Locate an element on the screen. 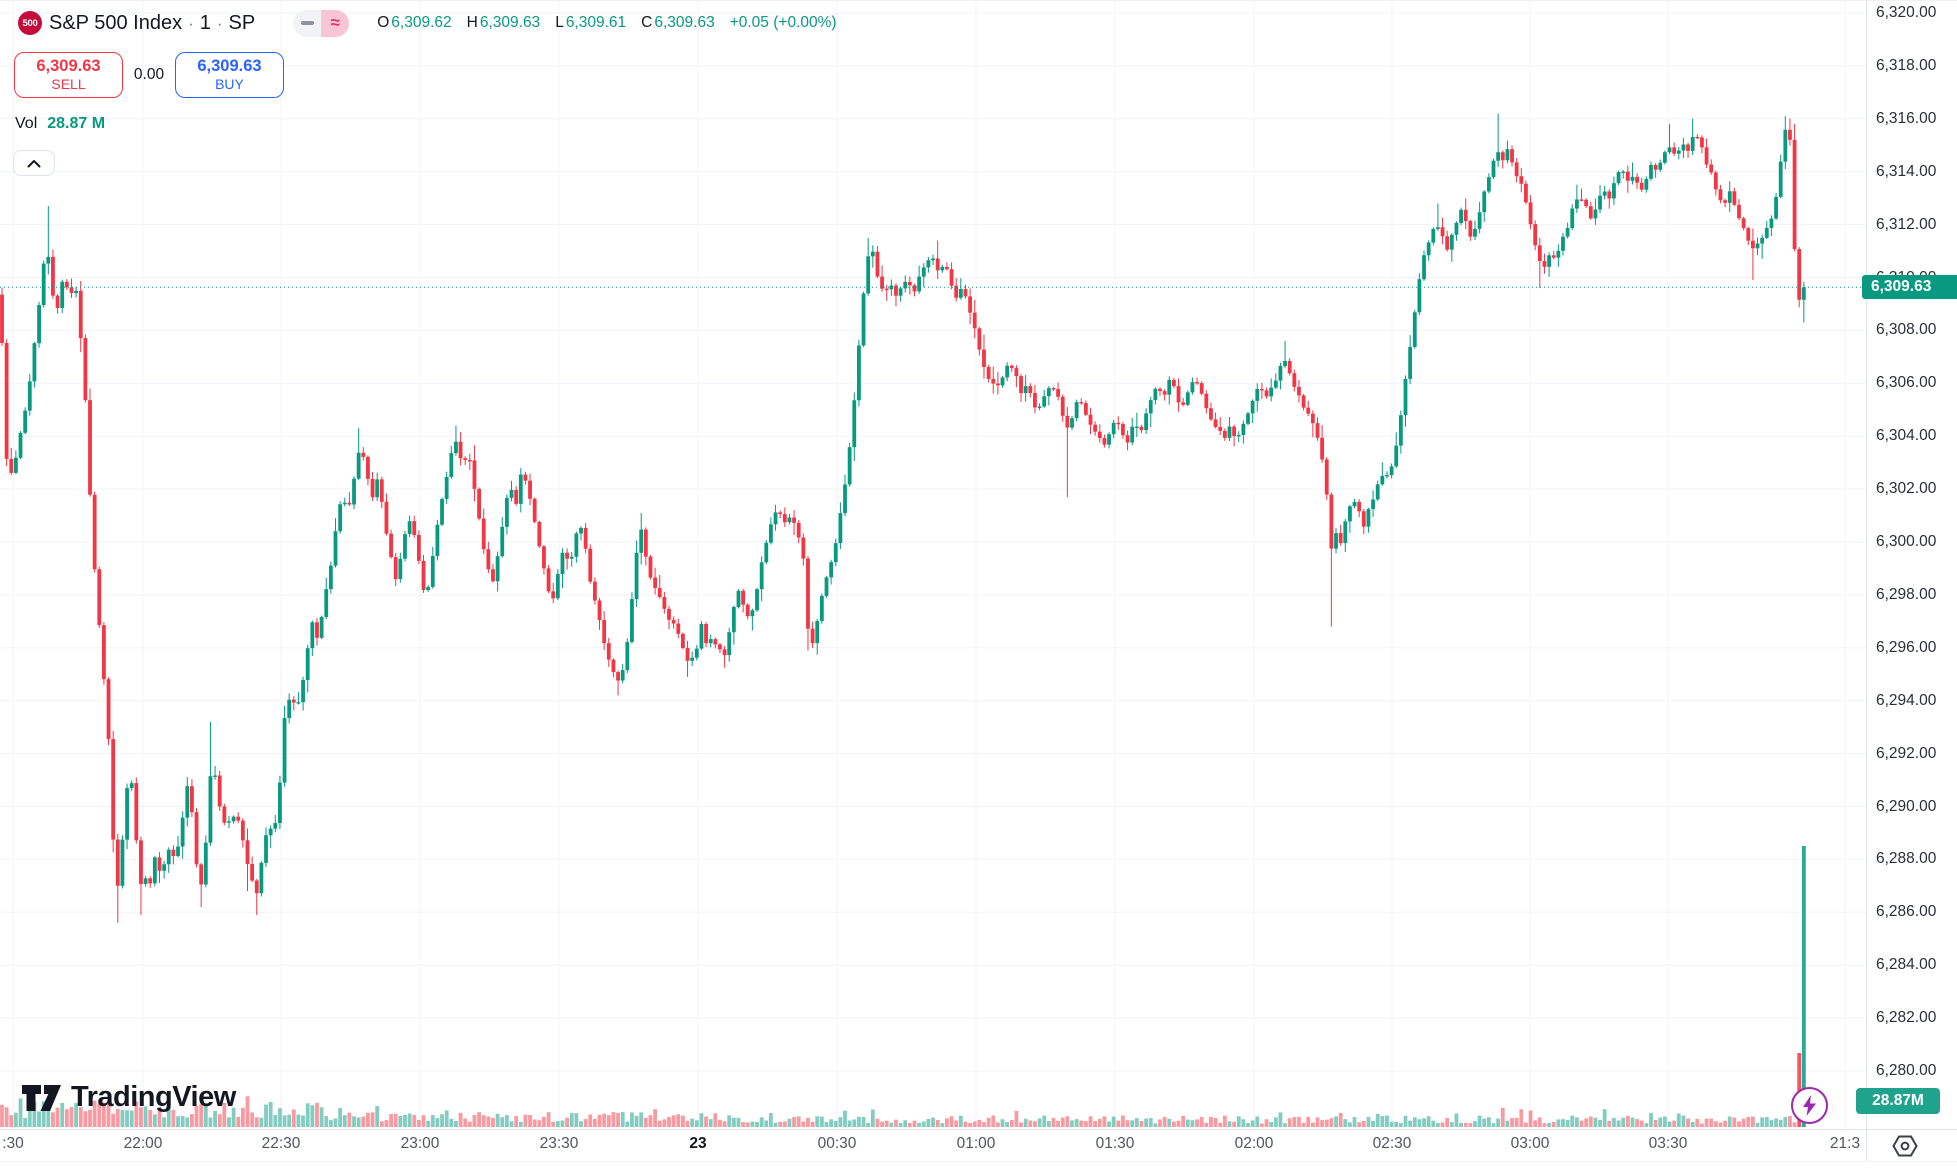  tradingview-logo: TradingView is located at coordinates (128, 1097).